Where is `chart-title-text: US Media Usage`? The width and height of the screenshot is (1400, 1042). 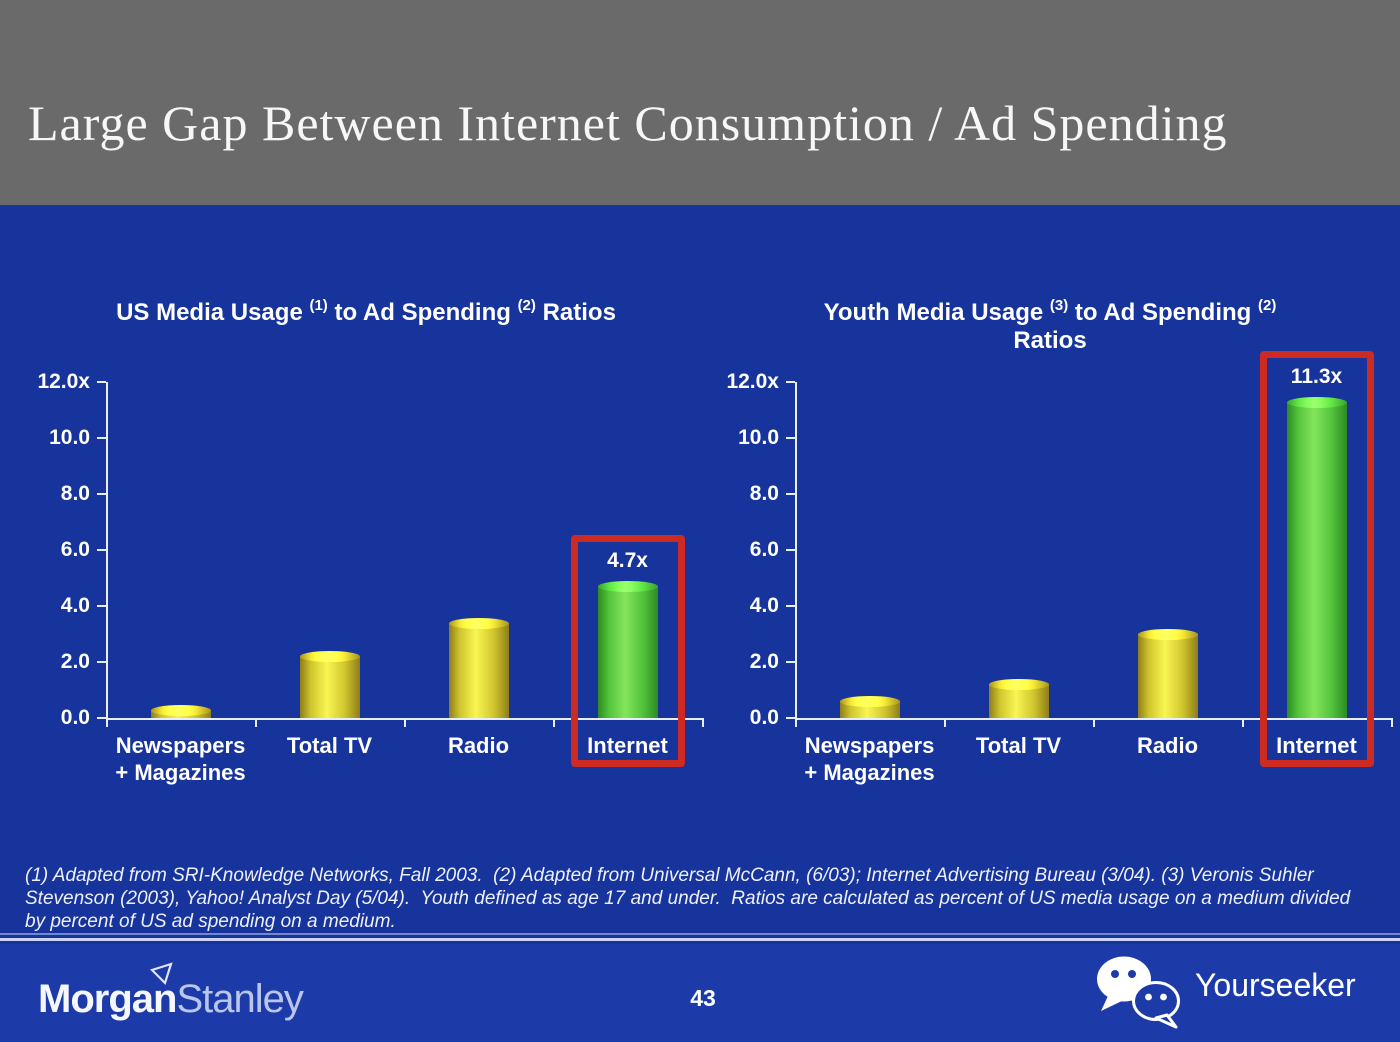
chart-title-text: US Media Usage is located at coordinates (213, 312).